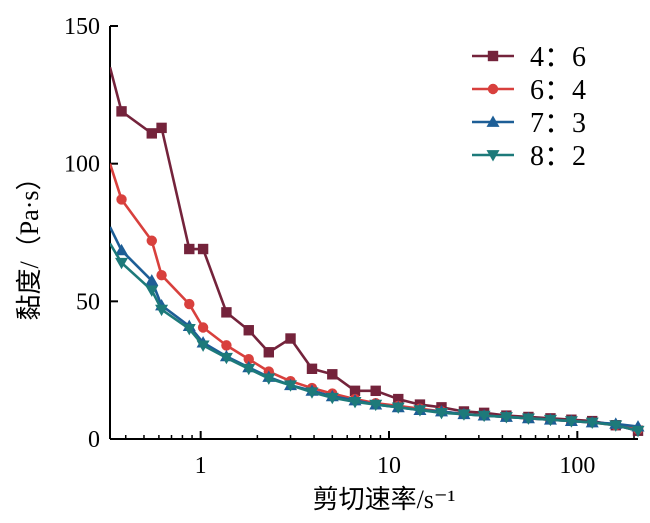 The width and height of the screenshot is (650, 523). I want to click on y-tick-label: 50, so click(88, 302).